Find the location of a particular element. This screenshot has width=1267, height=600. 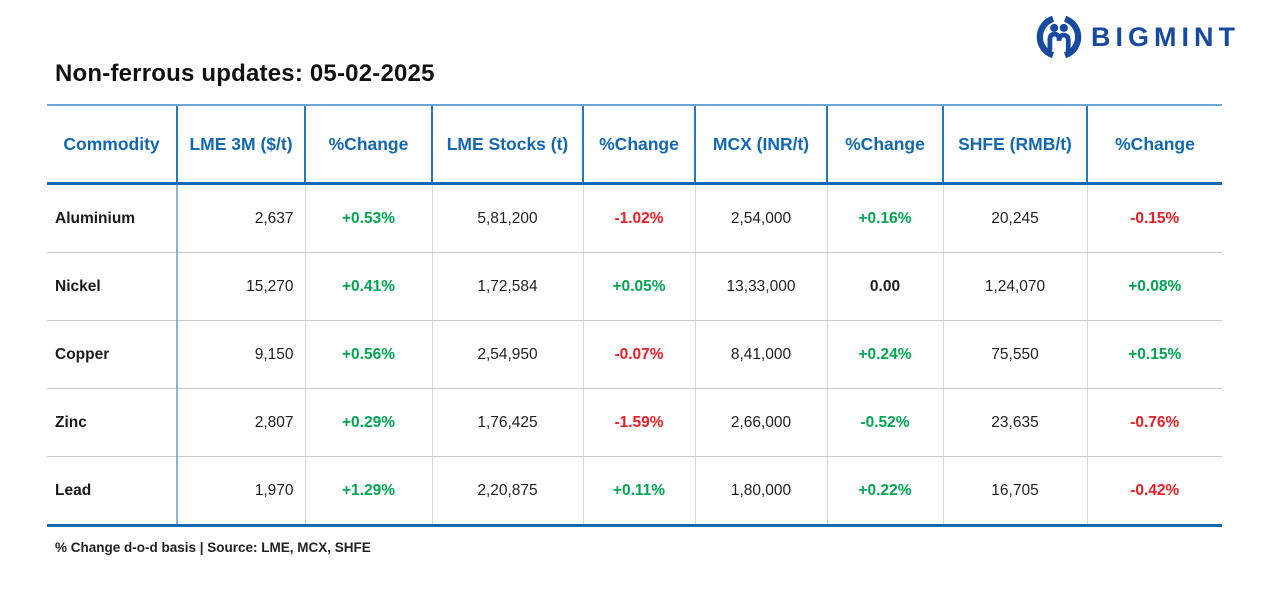

lme3m-change-cell: +1.29% is located at coordinates (368, 491).